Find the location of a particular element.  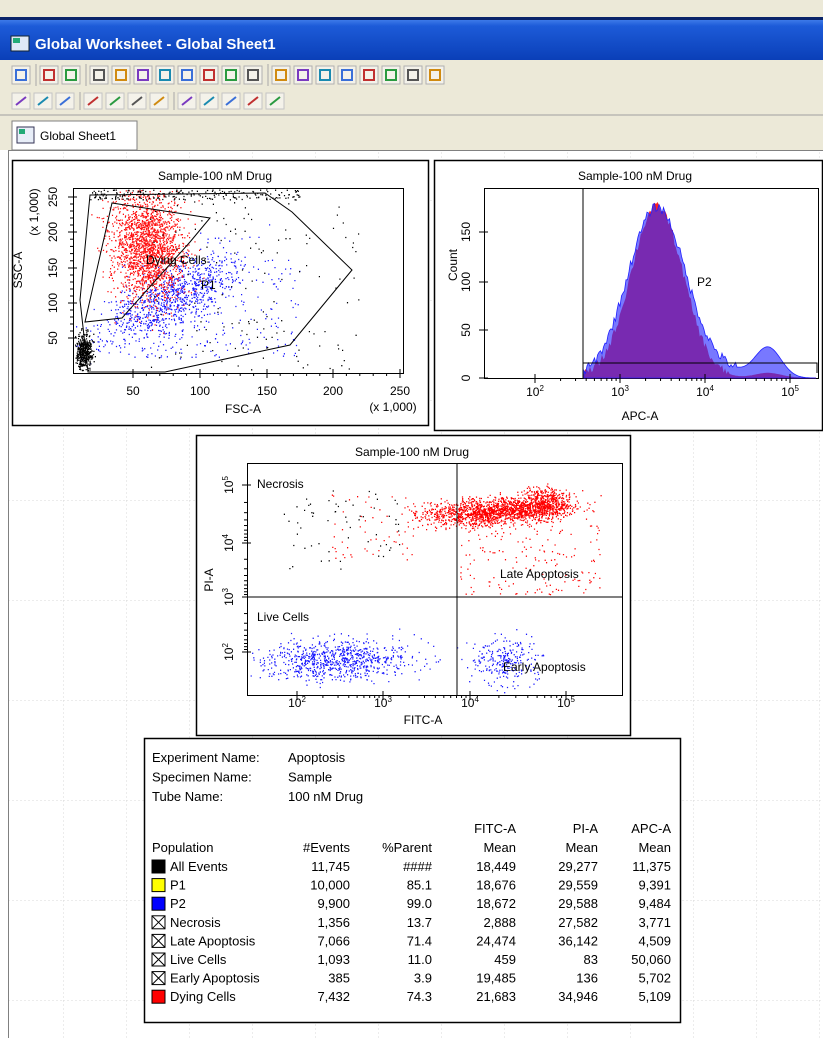

tick-label: 10³ is located at coordinates (620, 391).